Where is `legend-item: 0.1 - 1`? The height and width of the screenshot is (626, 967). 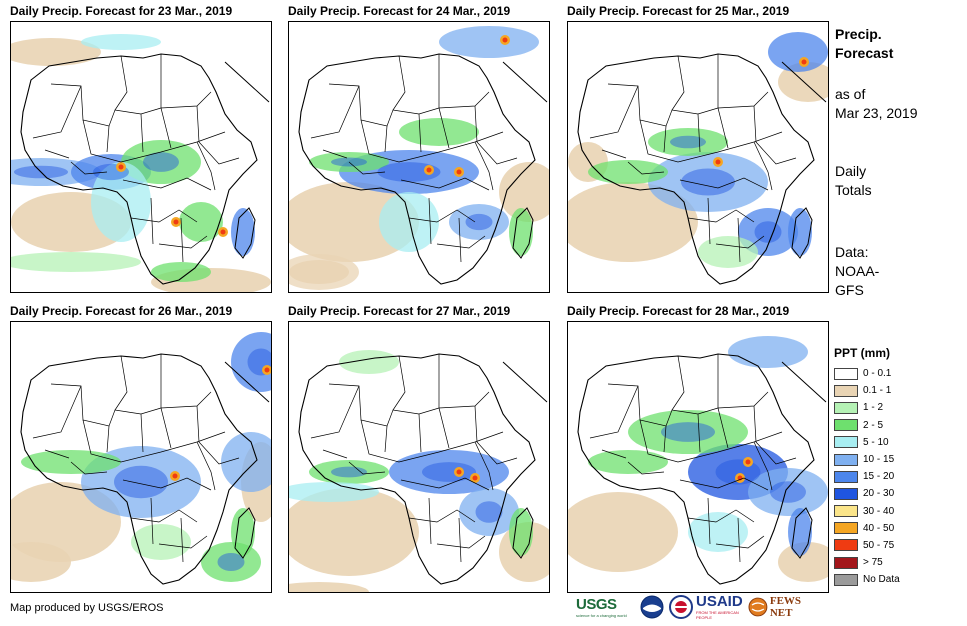 legend-item: 0.1 - 1 is located at coordinates (879, 390).